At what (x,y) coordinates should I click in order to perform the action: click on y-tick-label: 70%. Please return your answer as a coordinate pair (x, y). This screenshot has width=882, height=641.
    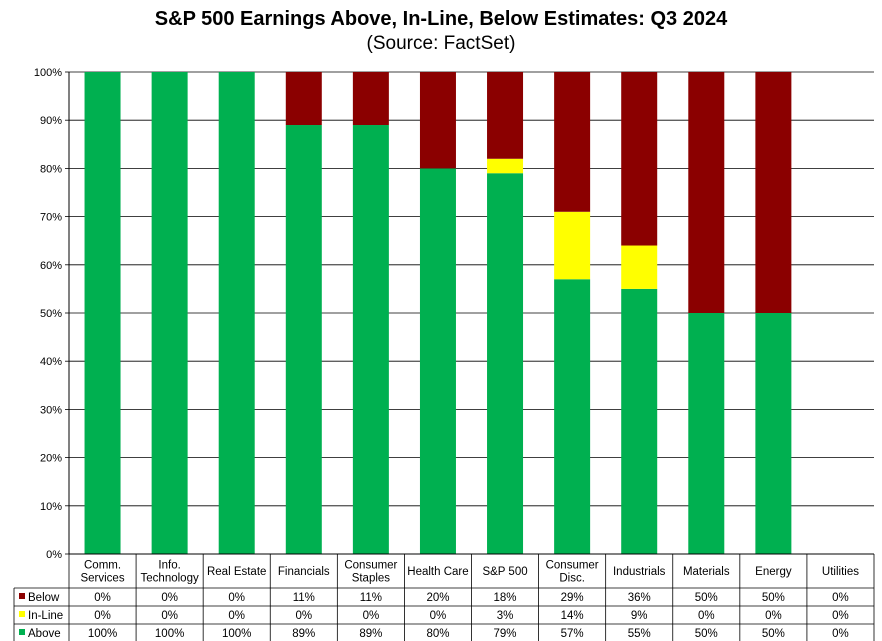
    Looking at the image, I should click on (51, 218).